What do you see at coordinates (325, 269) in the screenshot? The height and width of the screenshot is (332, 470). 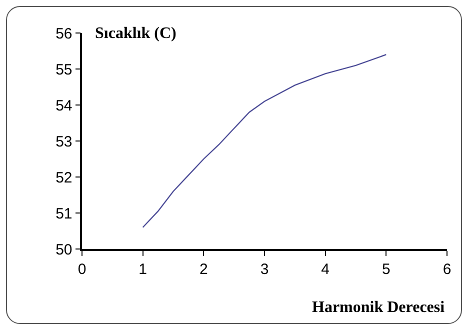 I see `x-tick-label: 4` at bounding box center [325, 269].